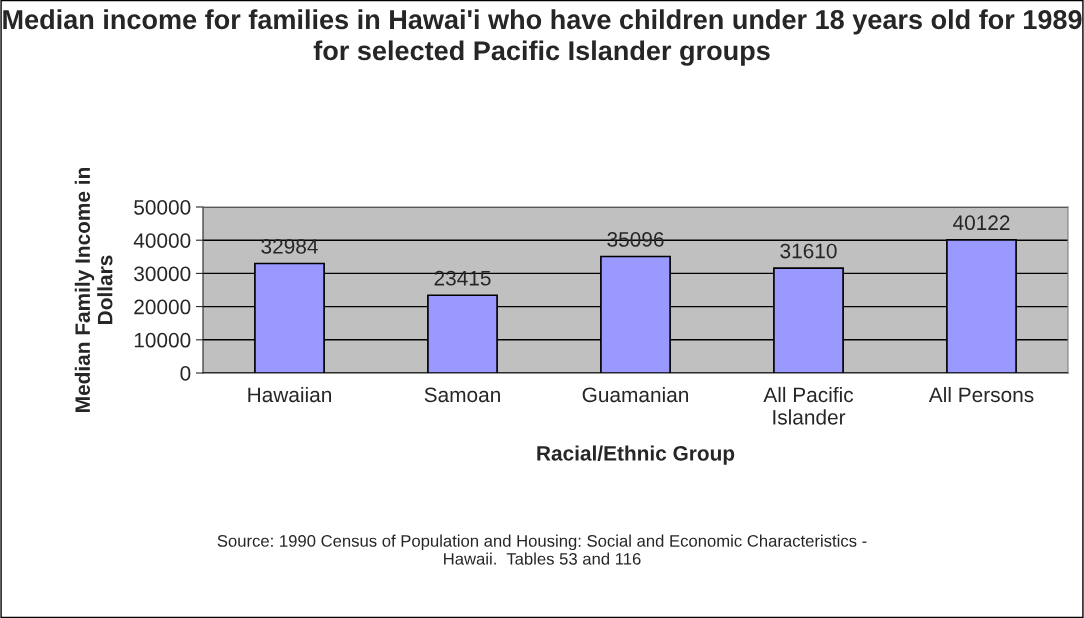 The width and height of the screenshot is (1084, 618). Describe the element at coordinates (808, 251) in the screenshot. I see `data-label: 31610` at that location.